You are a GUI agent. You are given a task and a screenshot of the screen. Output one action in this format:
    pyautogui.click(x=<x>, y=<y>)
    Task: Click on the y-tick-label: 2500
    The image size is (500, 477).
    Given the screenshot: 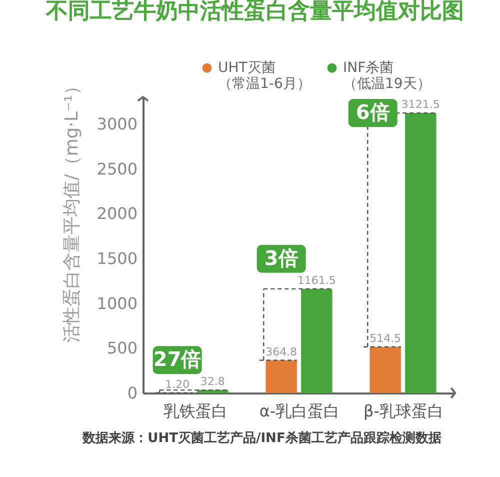 What is the action you would take?
    pyautogui.click(x=117, y=168)
    